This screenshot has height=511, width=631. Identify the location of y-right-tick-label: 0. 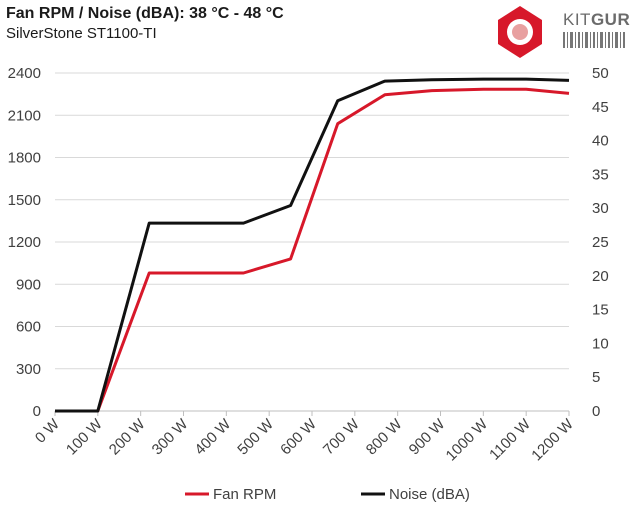
(596, 411).